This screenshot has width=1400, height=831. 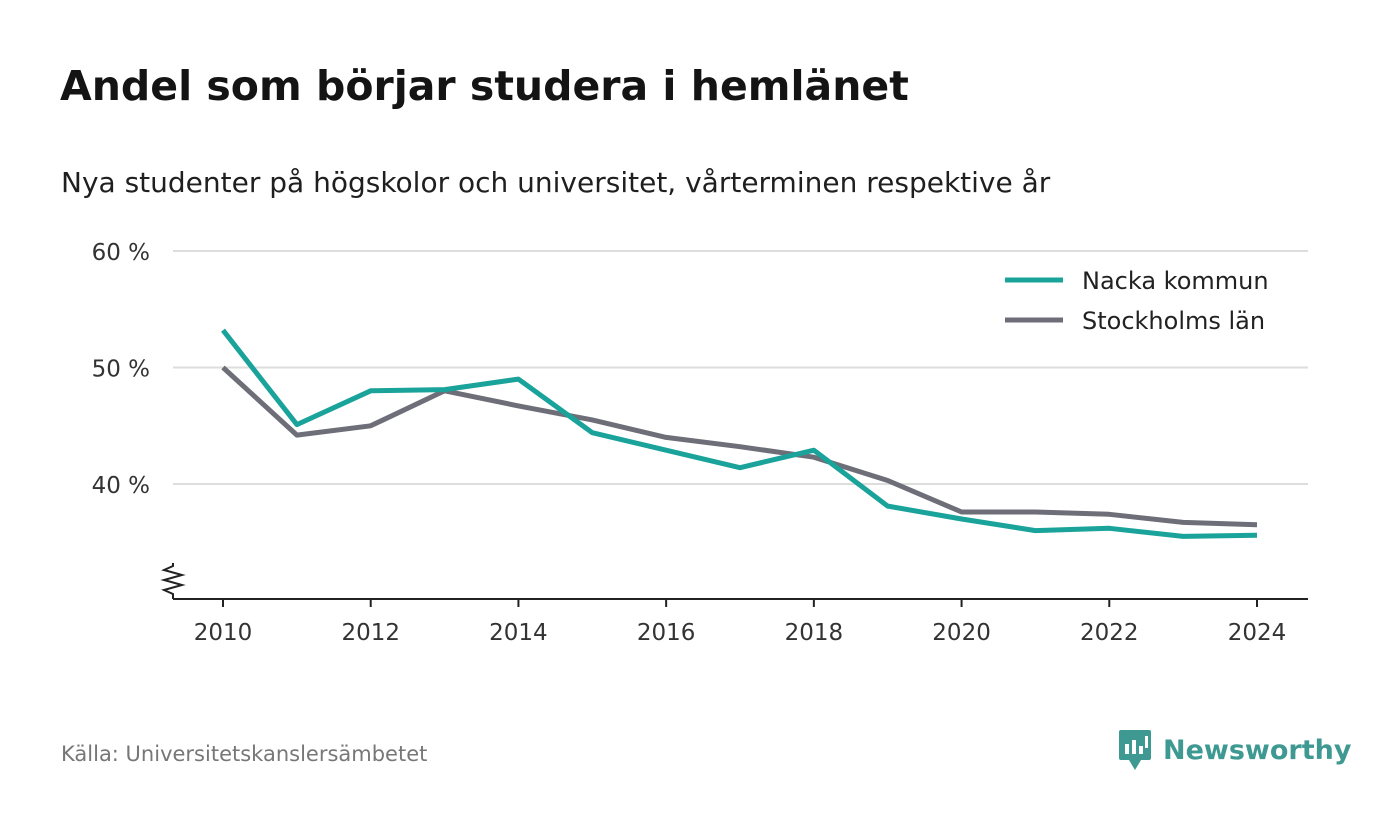 What do you see at coordinates (1257, 750) in the screenshot?
I see `brand-name: Newsworthy` at bounding box center [1257, 750].